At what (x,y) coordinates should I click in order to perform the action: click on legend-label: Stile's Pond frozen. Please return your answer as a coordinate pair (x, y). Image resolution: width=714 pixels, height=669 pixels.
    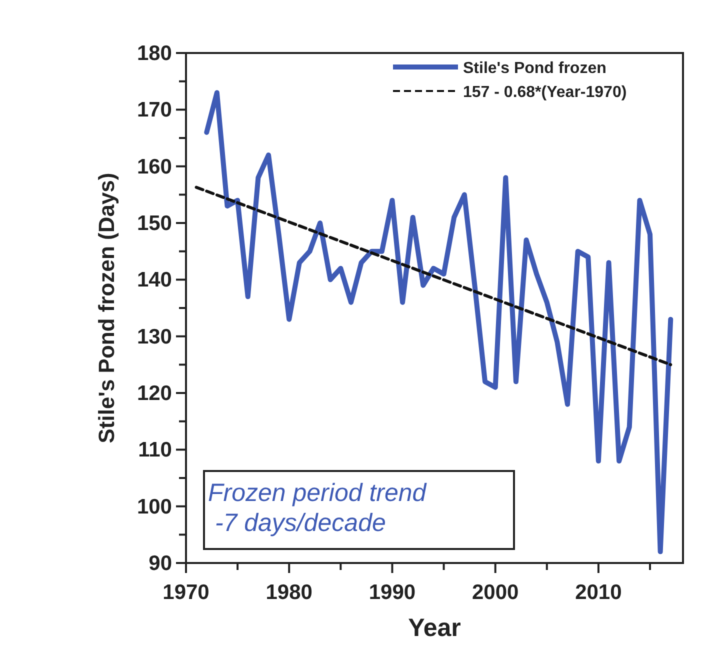
    Looking at the image, I should click on (534, 68).